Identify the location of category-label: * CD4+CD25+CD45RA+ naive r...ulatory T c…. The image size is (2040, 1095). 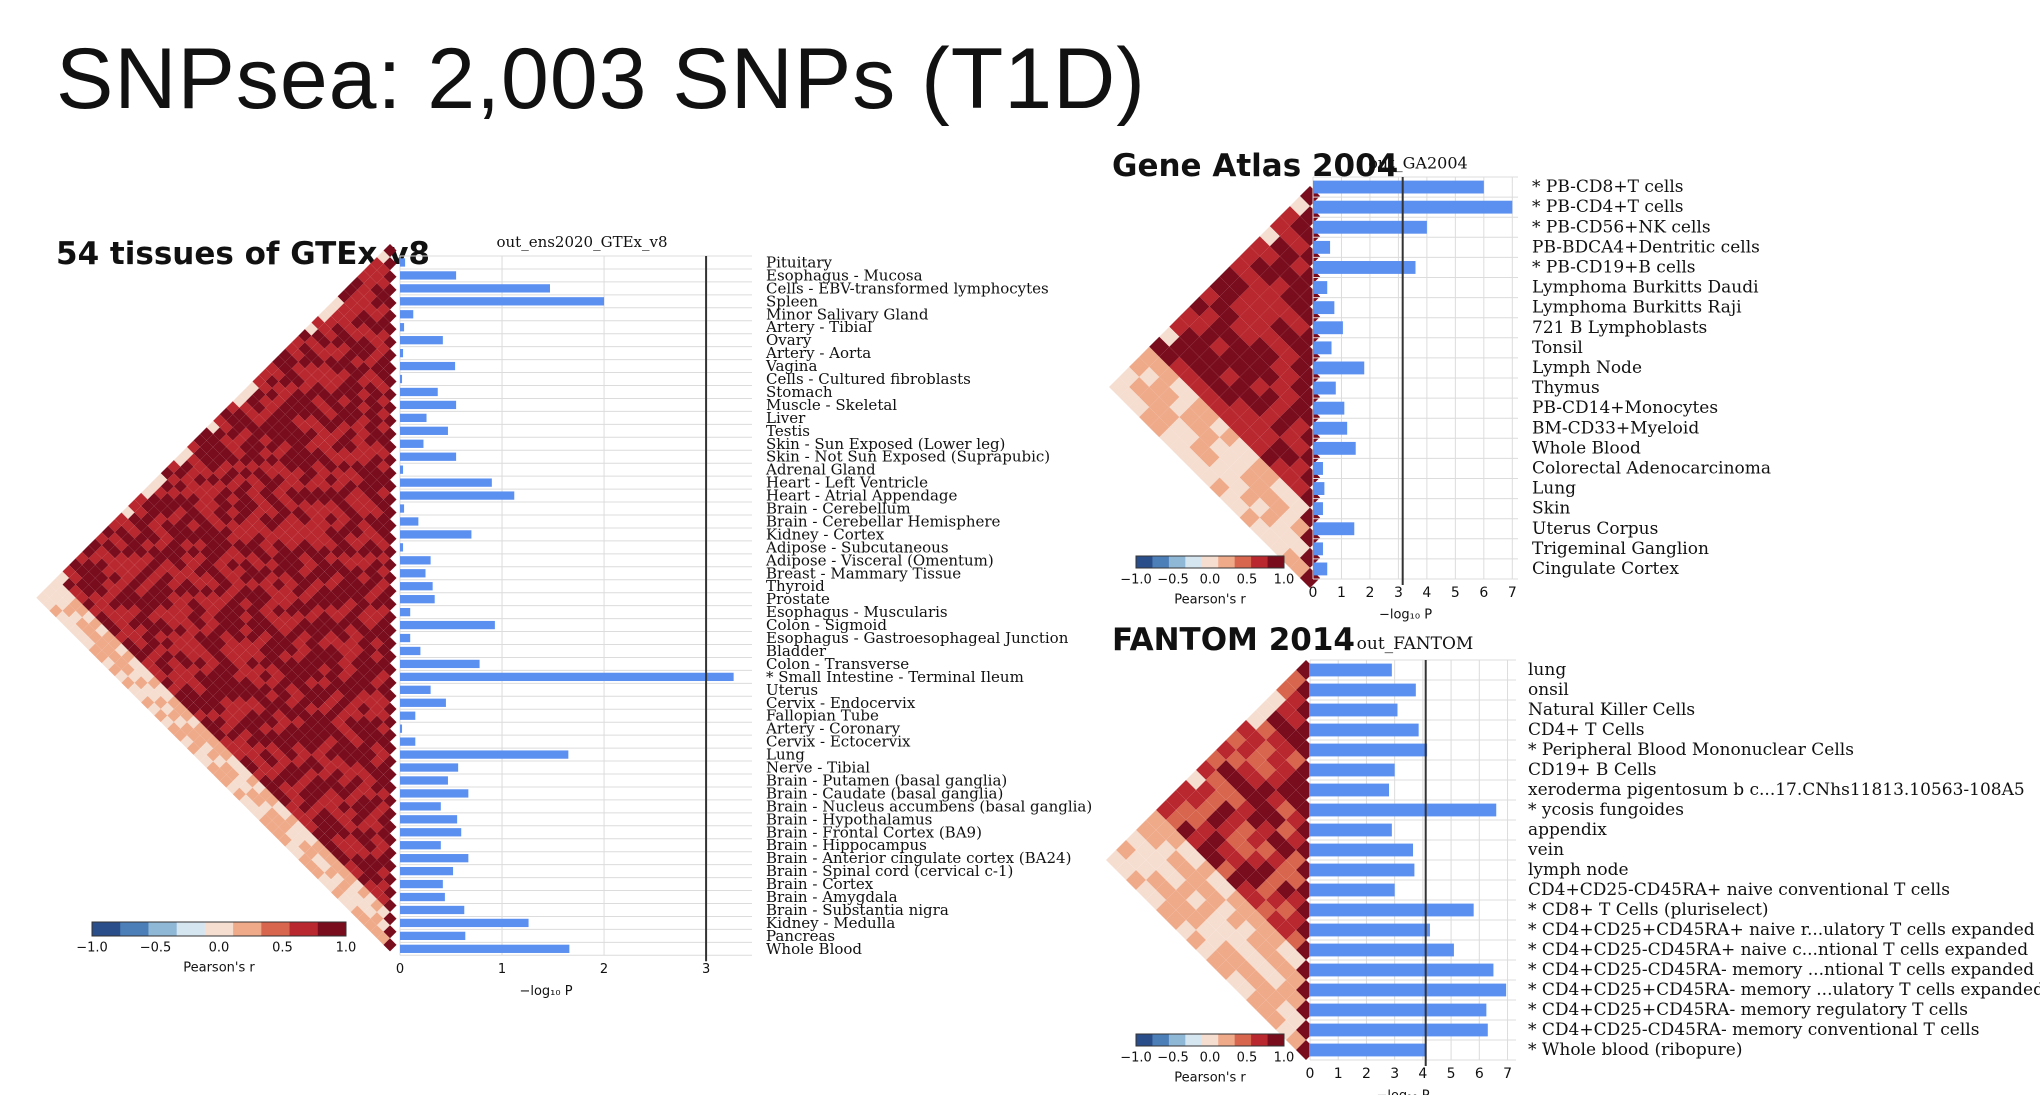
(1781, 930).